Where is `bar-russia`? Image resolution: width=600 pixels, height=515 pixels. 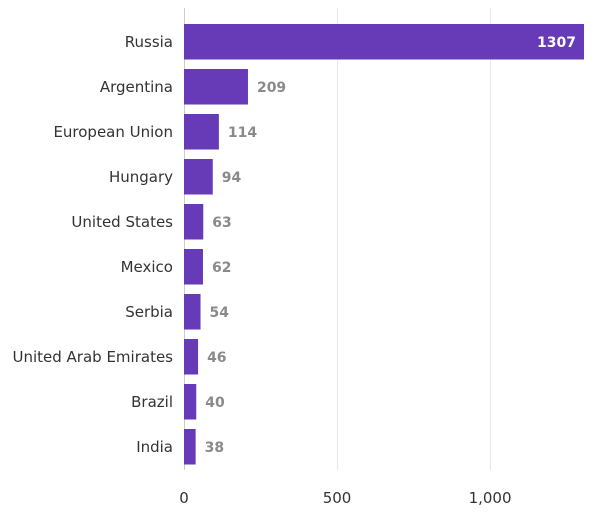
bar-russia is located at coordinates (384, 42).